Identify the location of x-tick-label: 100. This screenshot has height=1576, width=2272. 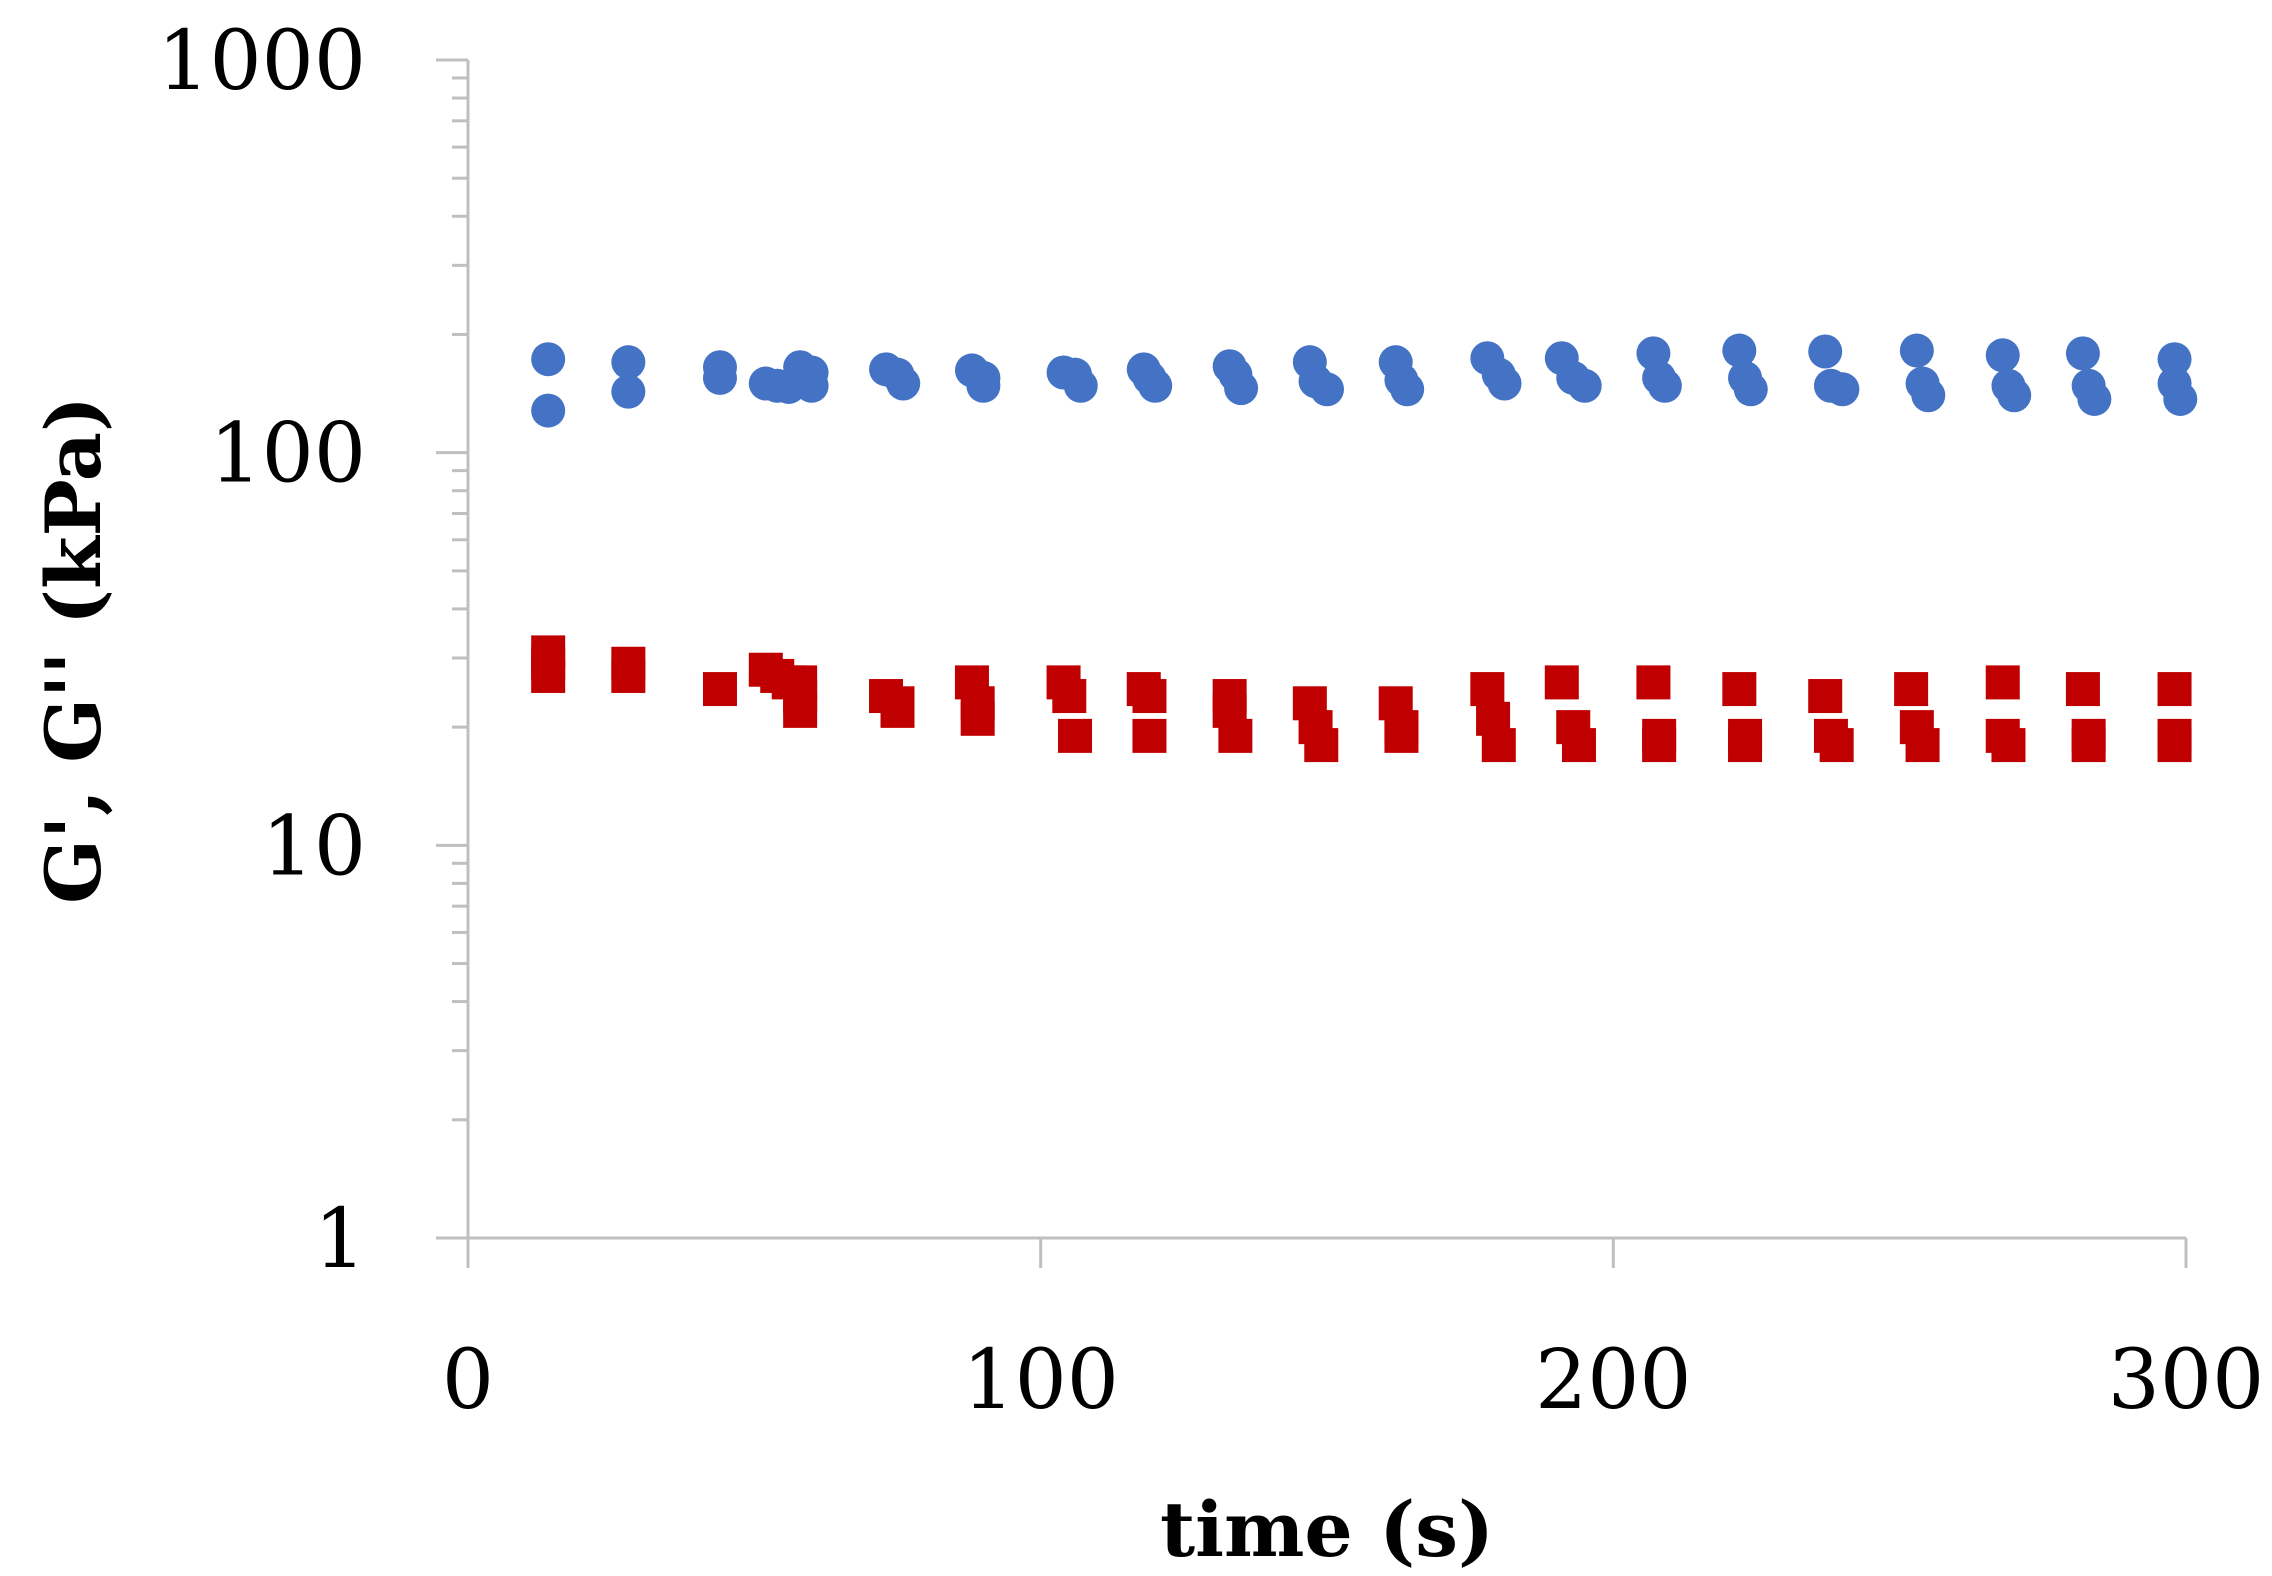
(1040, 1380).